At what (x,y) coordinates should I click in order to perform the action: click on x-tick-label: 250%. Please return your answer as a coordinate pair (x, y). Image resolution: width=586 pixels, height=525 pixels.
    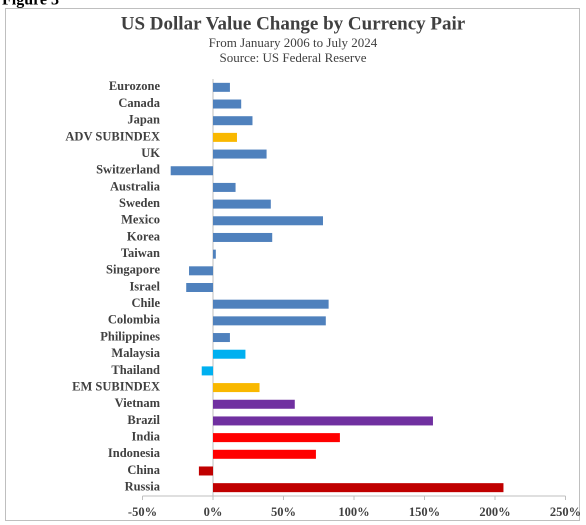
    Looking at the image, I should click on (565, 512).